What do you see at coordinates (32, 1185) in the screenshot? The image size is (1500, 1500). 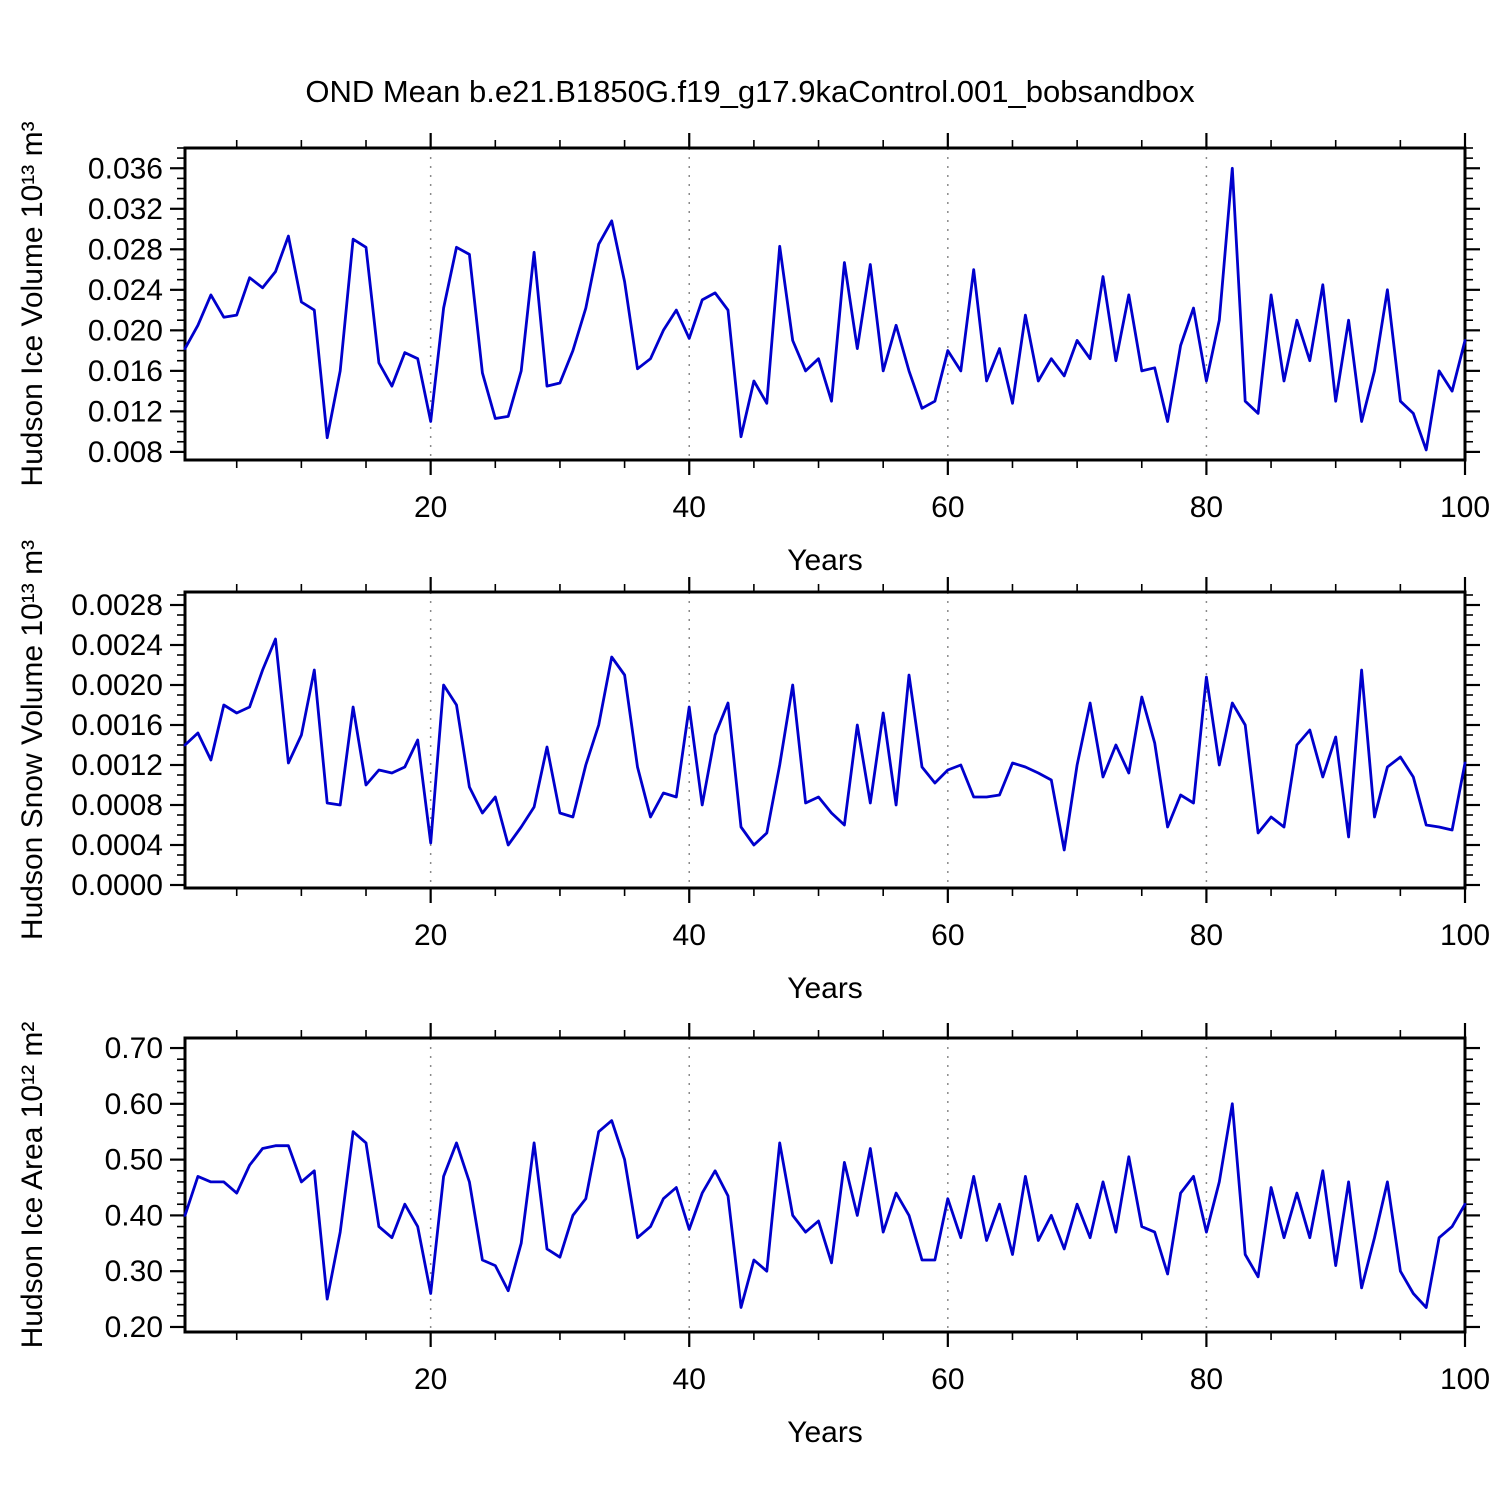 I see `y-axis-label-ice-area: Hudson Ice Area 10¹² m²` at bounding box center [32, 1185].